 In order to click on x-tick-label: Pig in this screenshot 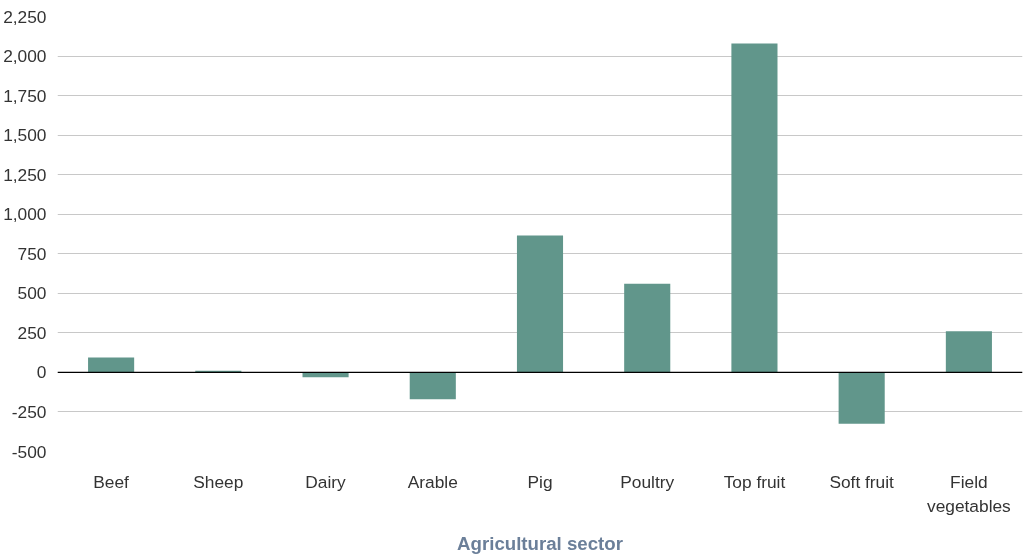, I will do `click(540, 481)`.